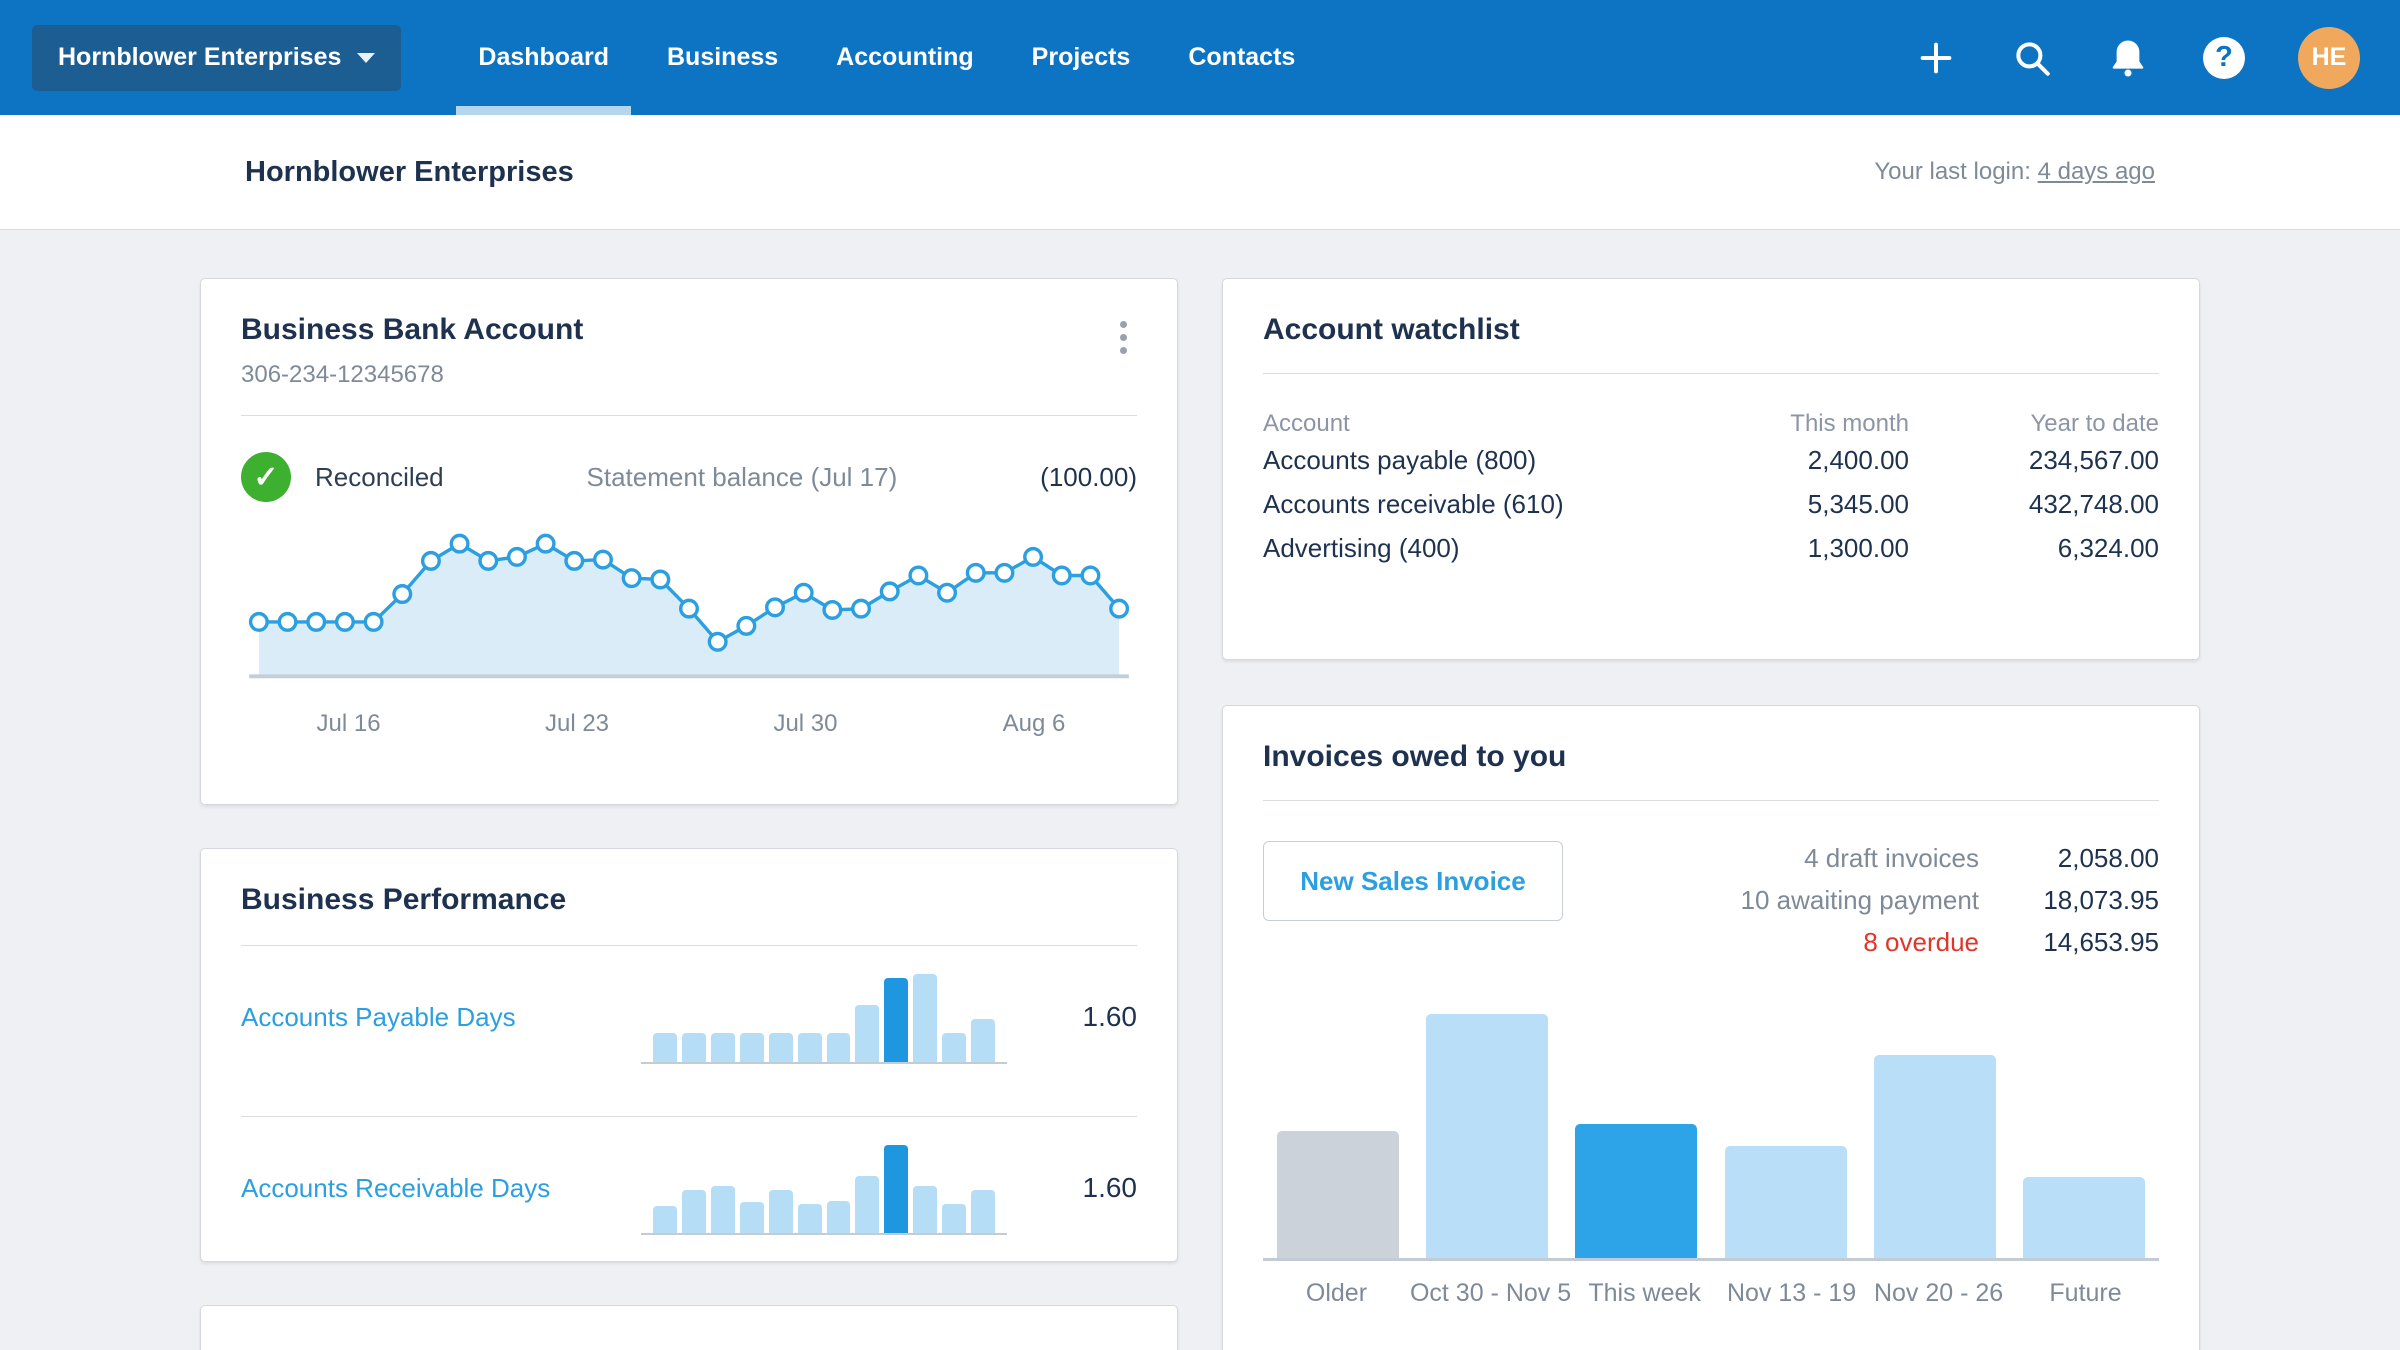 Image resolution: width=2400 pixels, height=1350 pixels. What do you see at coordinates (2032, 58) in the screenshot?
I see `search-icon` at bounding box center [2032, 58].